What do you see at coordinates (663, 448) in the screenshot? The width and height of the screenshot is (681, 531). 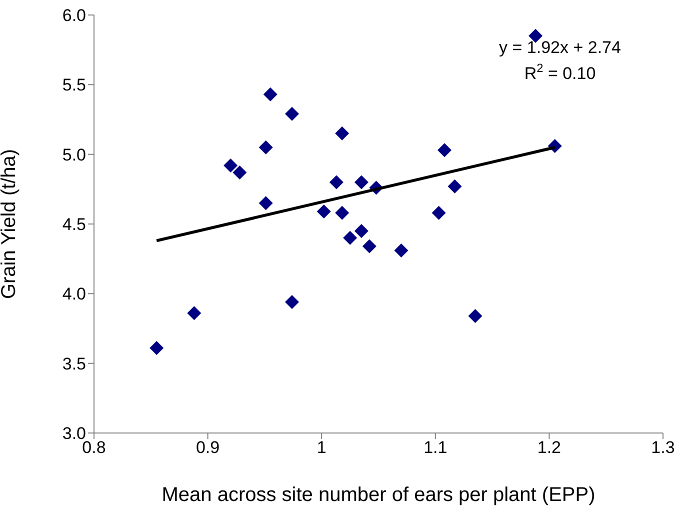 I see `x-tick-label: 1.3` at bounding box center [663, 448].